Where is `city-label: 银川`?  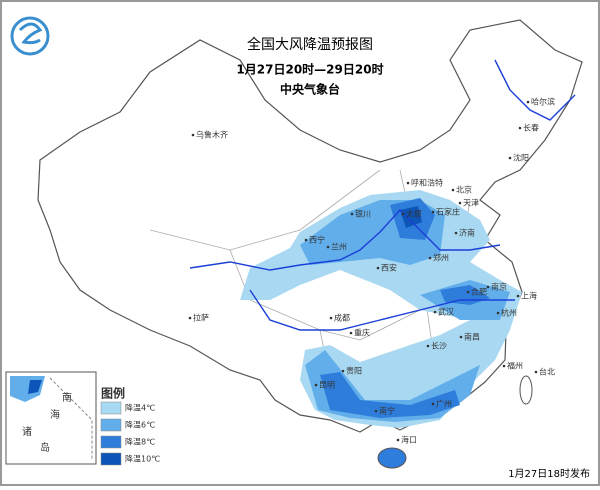
city-label: 银川 is located at coordinates (363, 214).